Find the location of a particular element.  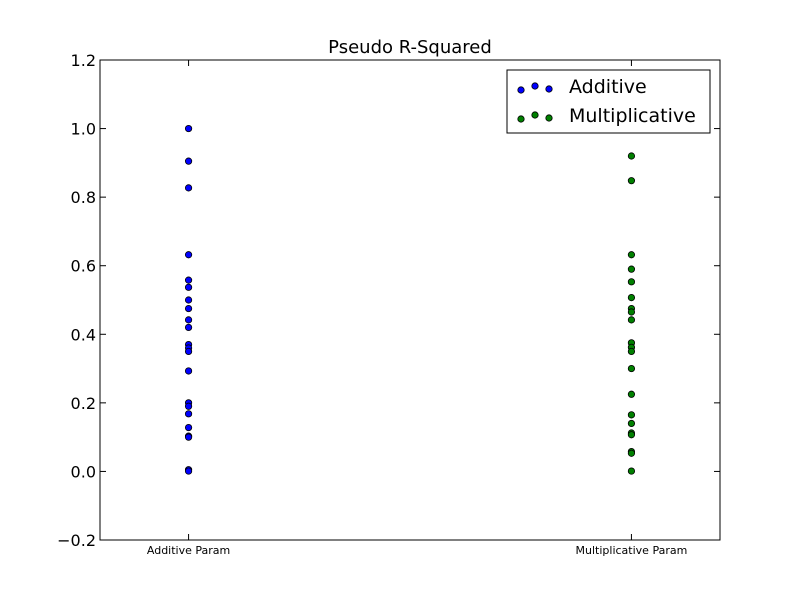

ytick-label: 0.2 is located at coordinates (83, 403).